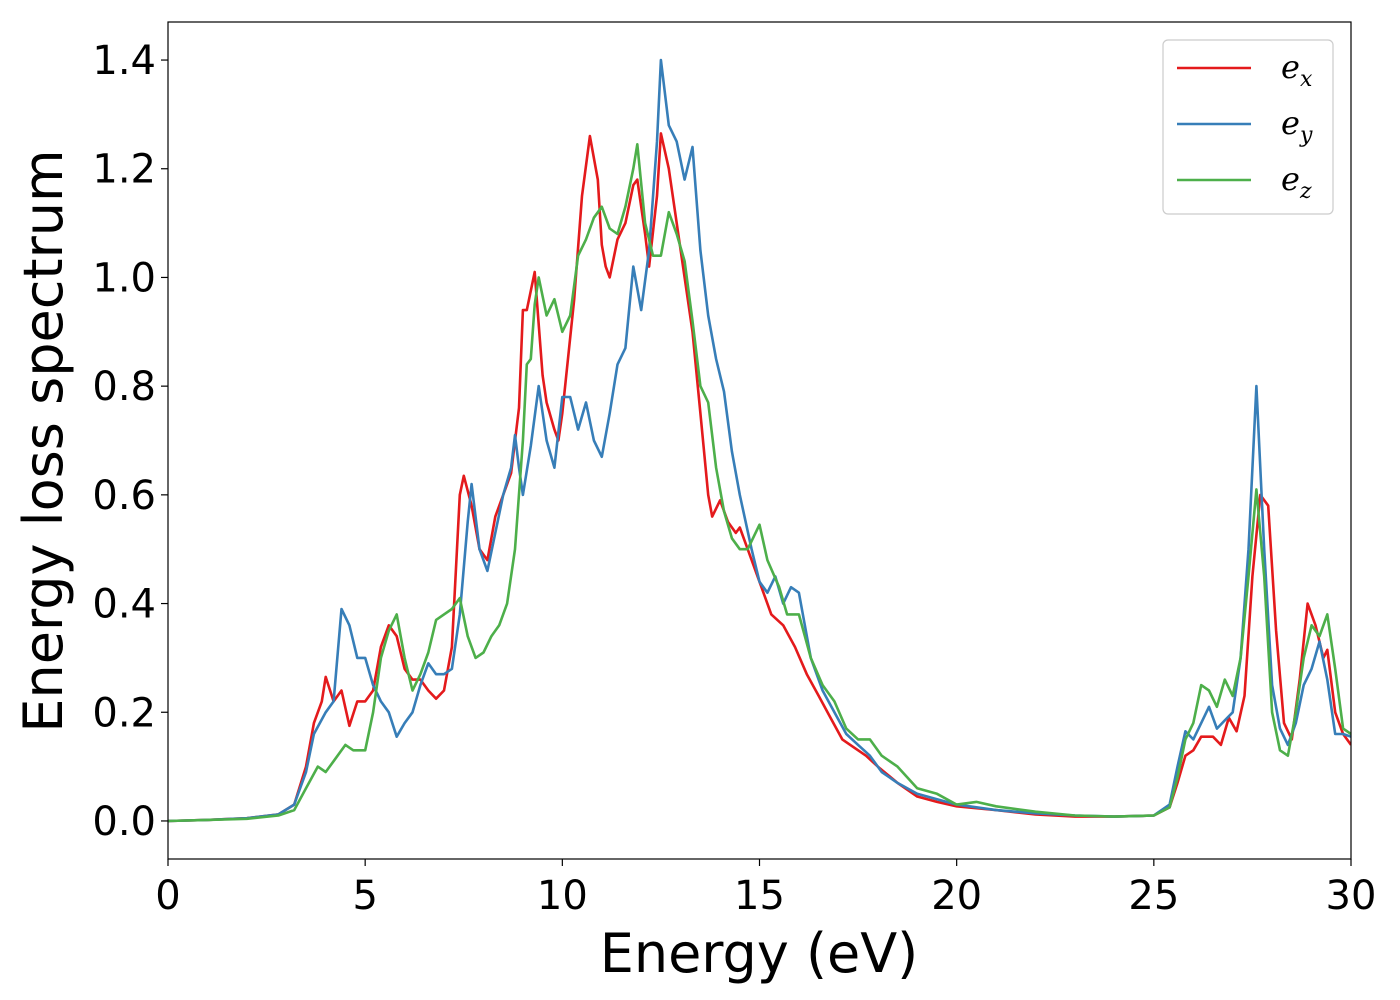 The height and width of the screenshot is (1000, 1400). I want to click on x-tick-label: 15, so click(759, 896).